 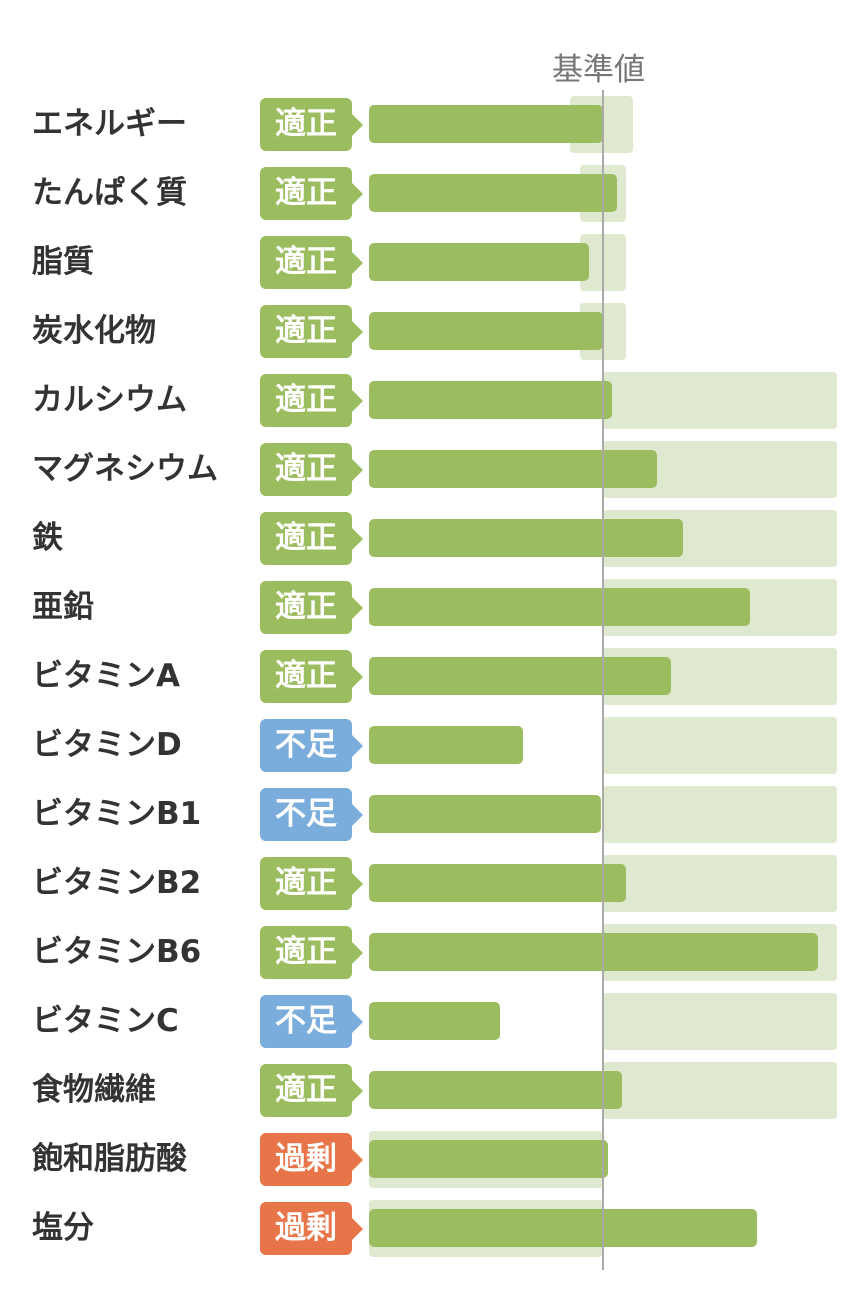 I want to click on chart-row: ビタミンA 適正, so click(x=434, y=676).